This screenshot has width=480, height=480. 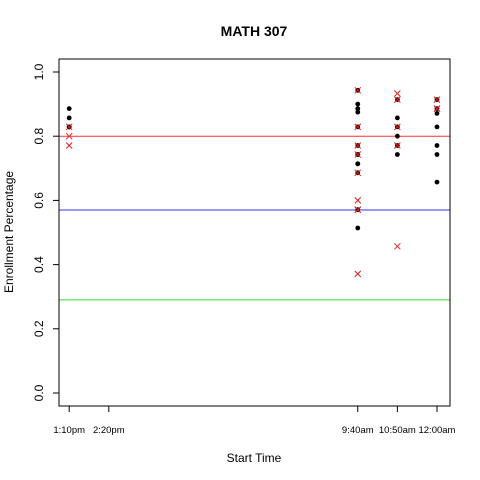 I want to click on x-tick-label: 1:10pm, so click(x=69, y=430).